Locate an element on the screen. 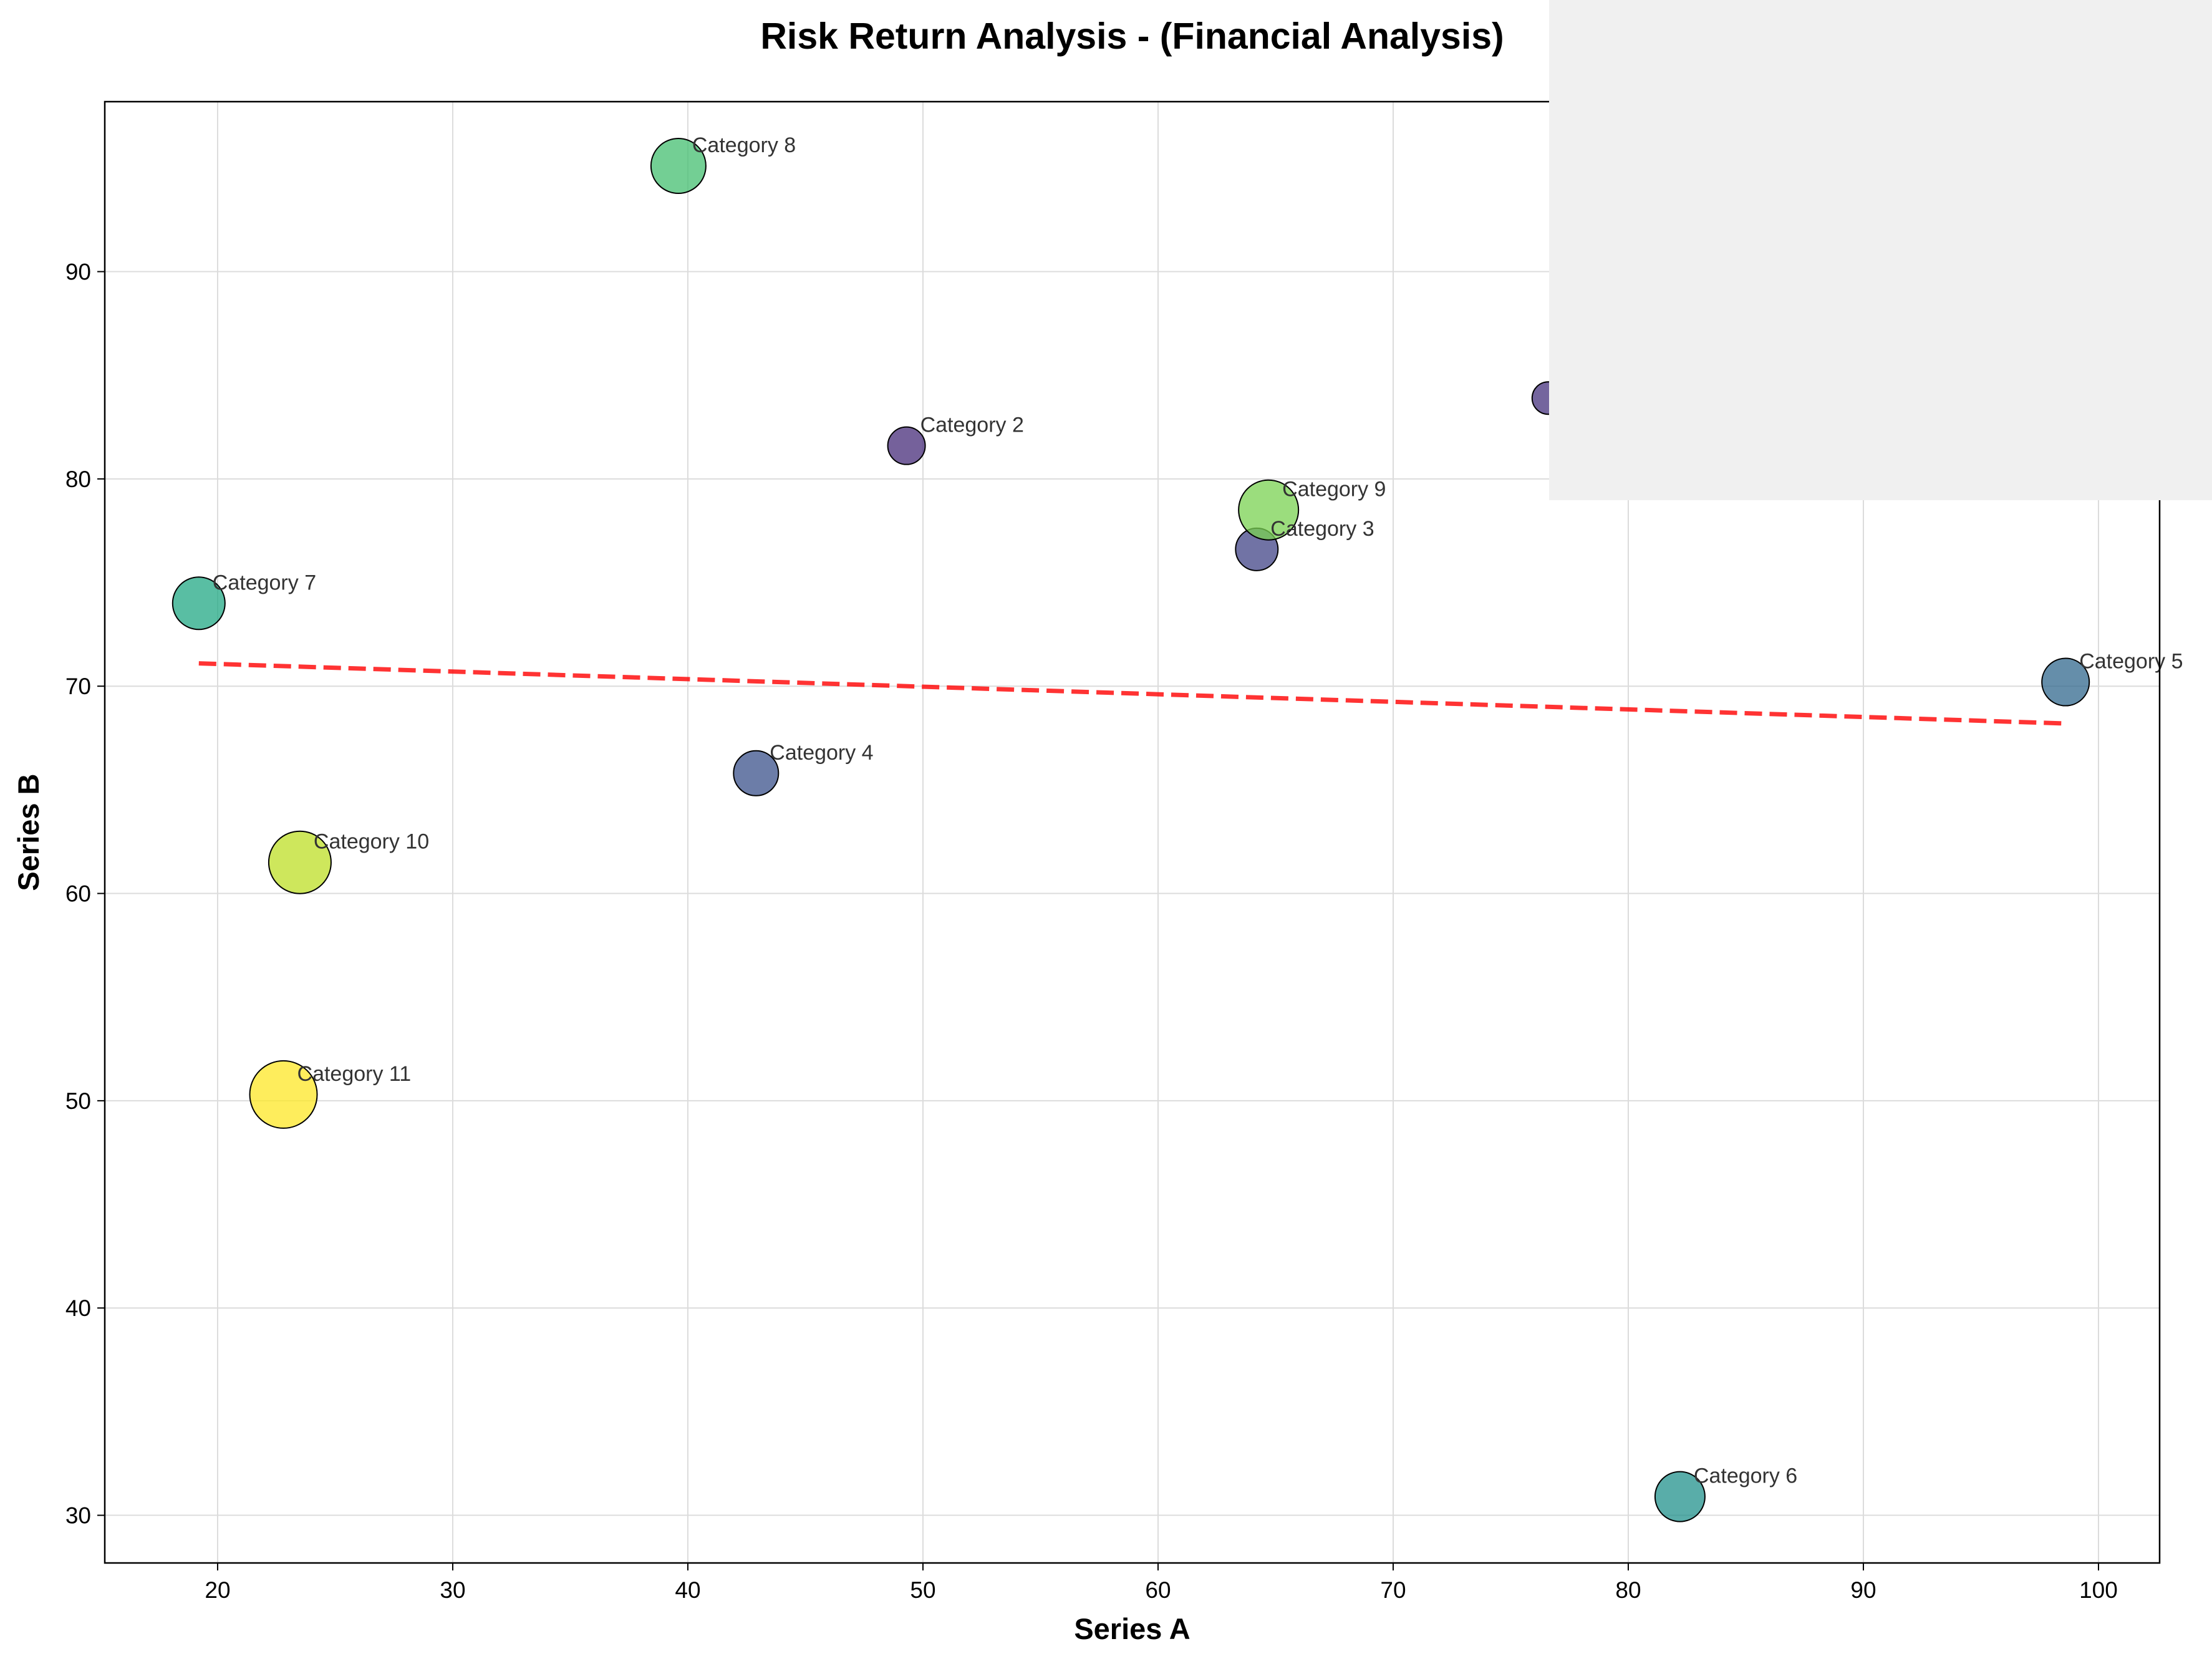 This screenshot has height=1664, width=2212. trendline is located at coordinates (1132, 693).